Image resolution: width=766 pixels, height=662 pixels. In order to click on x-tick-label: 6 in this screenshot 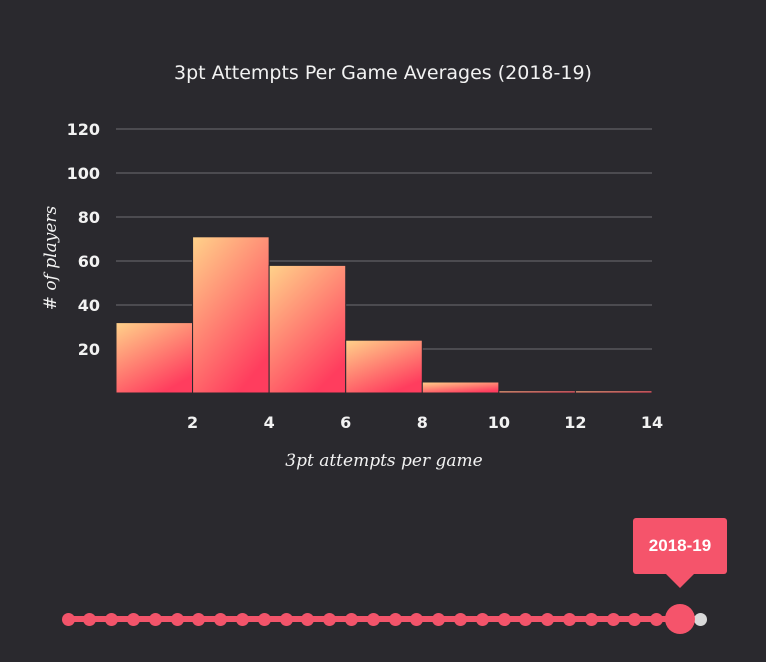, I will do `click(345, 422)`.